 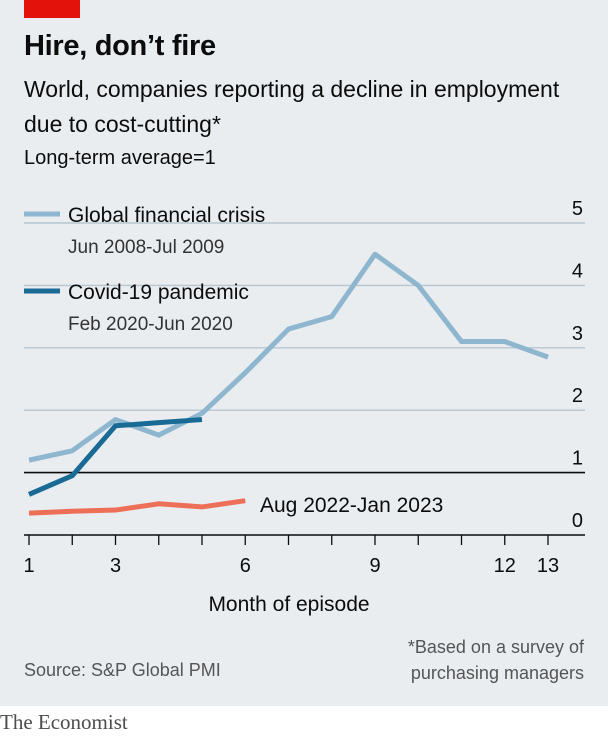 What do you see at coordinates (115, 566) in the screenshot?
I see `x-tick-label: 3` at bounding box center [115, 566].